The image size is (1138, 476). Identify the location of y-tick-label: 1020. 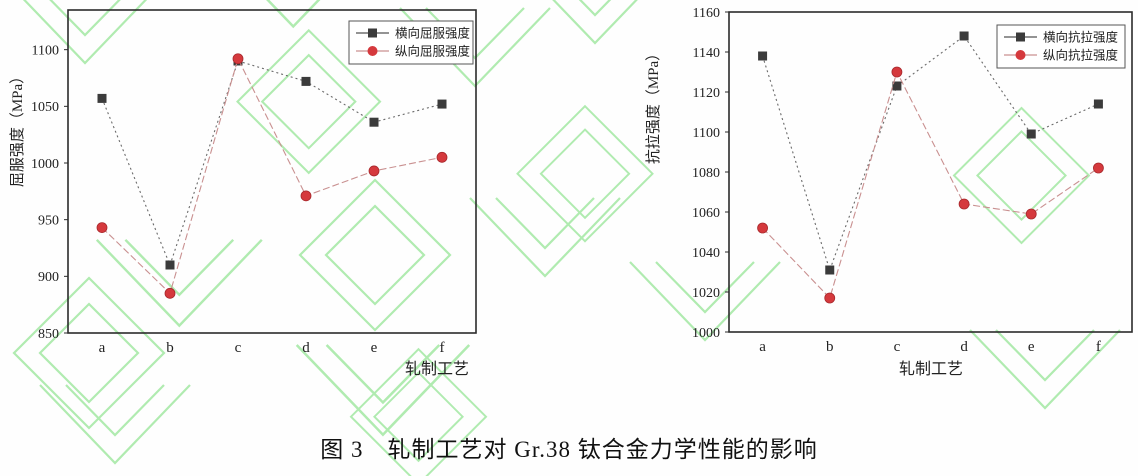
(706, 293).